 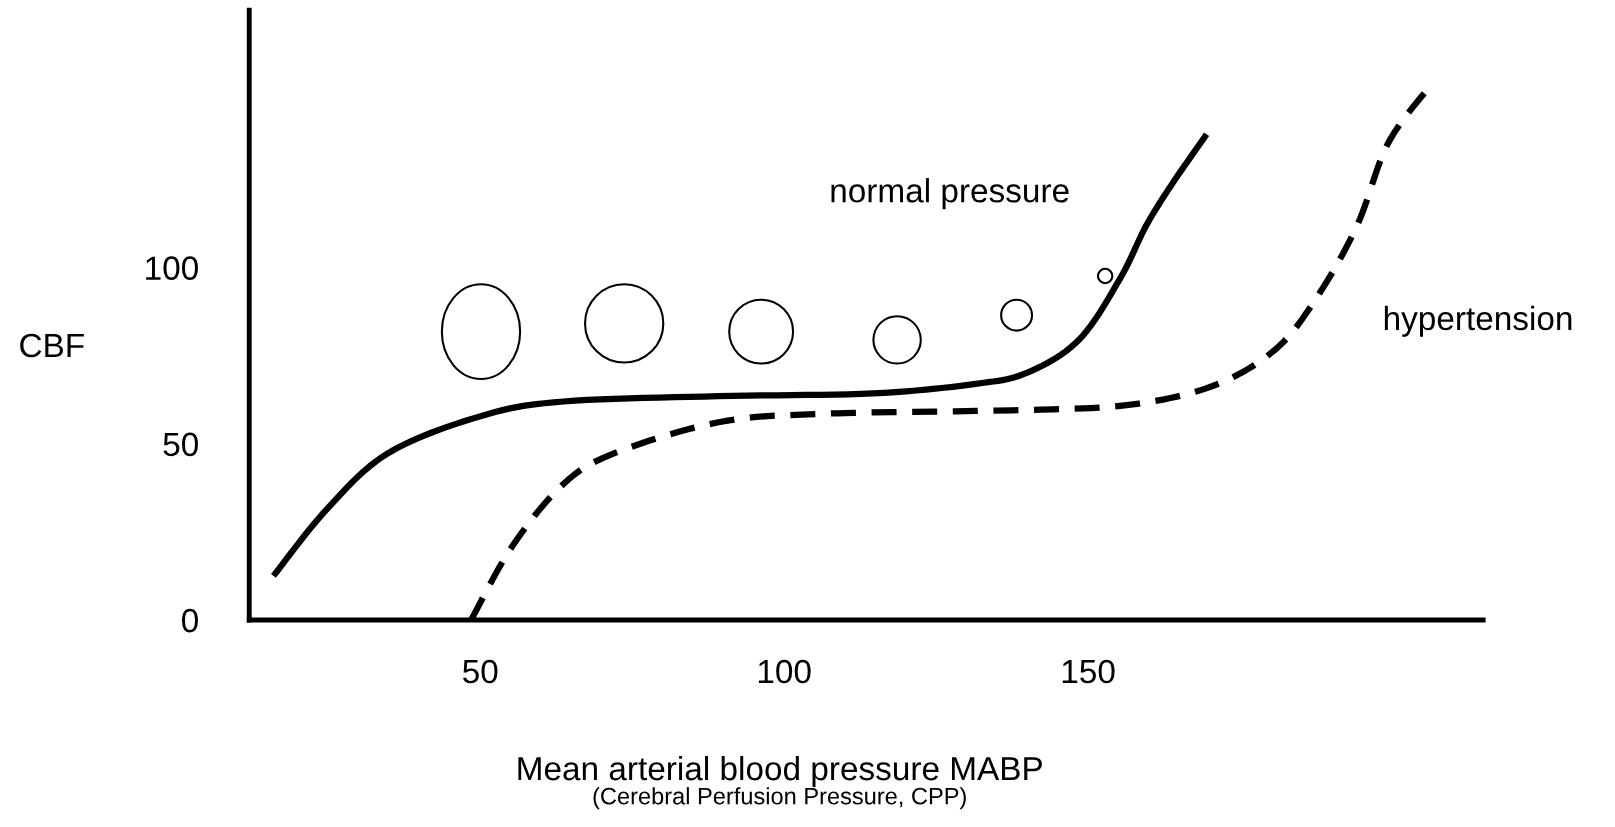 I want to click on text: normal pressure, so click(x=950, y=194).